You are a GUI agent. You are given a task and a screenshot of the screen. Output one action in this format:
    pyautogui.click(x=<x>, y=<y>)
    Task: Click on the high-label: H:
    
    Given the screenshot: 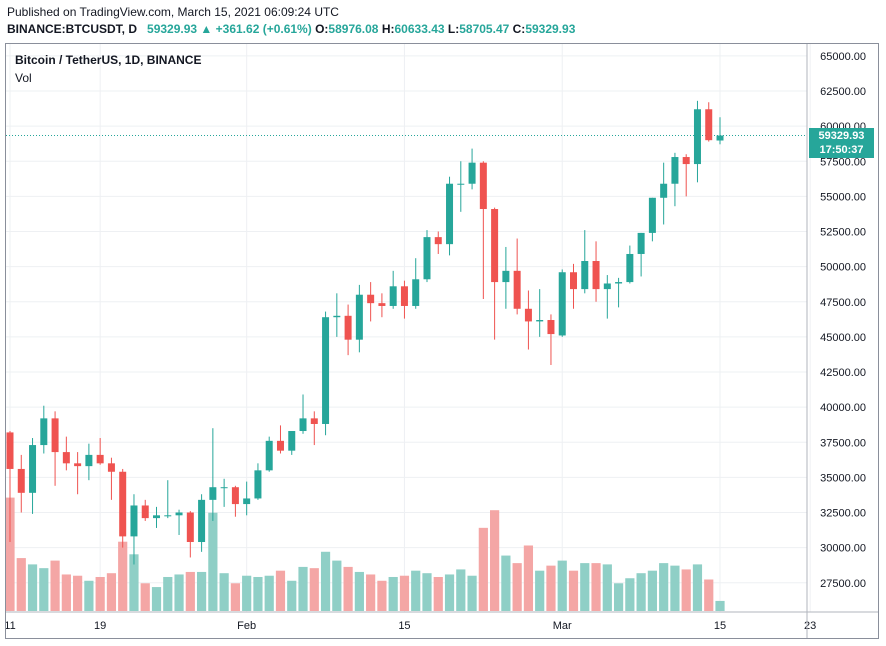 What is the action you would take?
    pyautogui.click(x=388, y=29)
    